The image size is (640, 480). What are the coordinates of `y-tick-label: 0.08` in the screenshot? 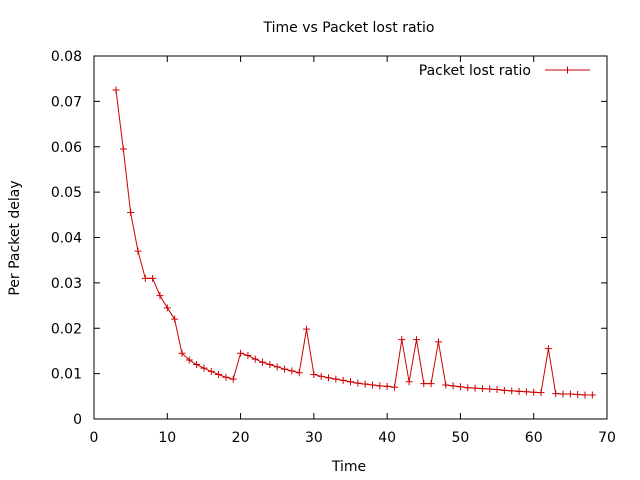 It's located at (66, 57).